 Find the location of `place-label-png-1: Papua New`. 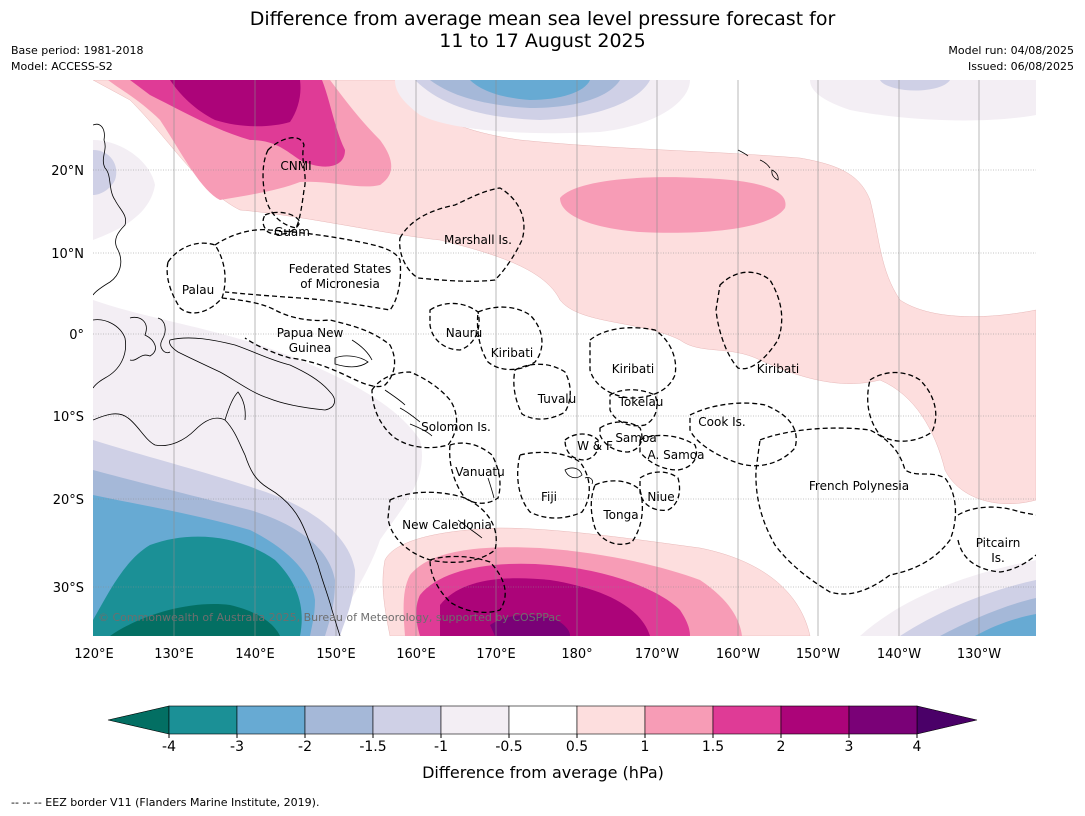

place-label-png-1: Papua New is located at coordinates (310, 333).